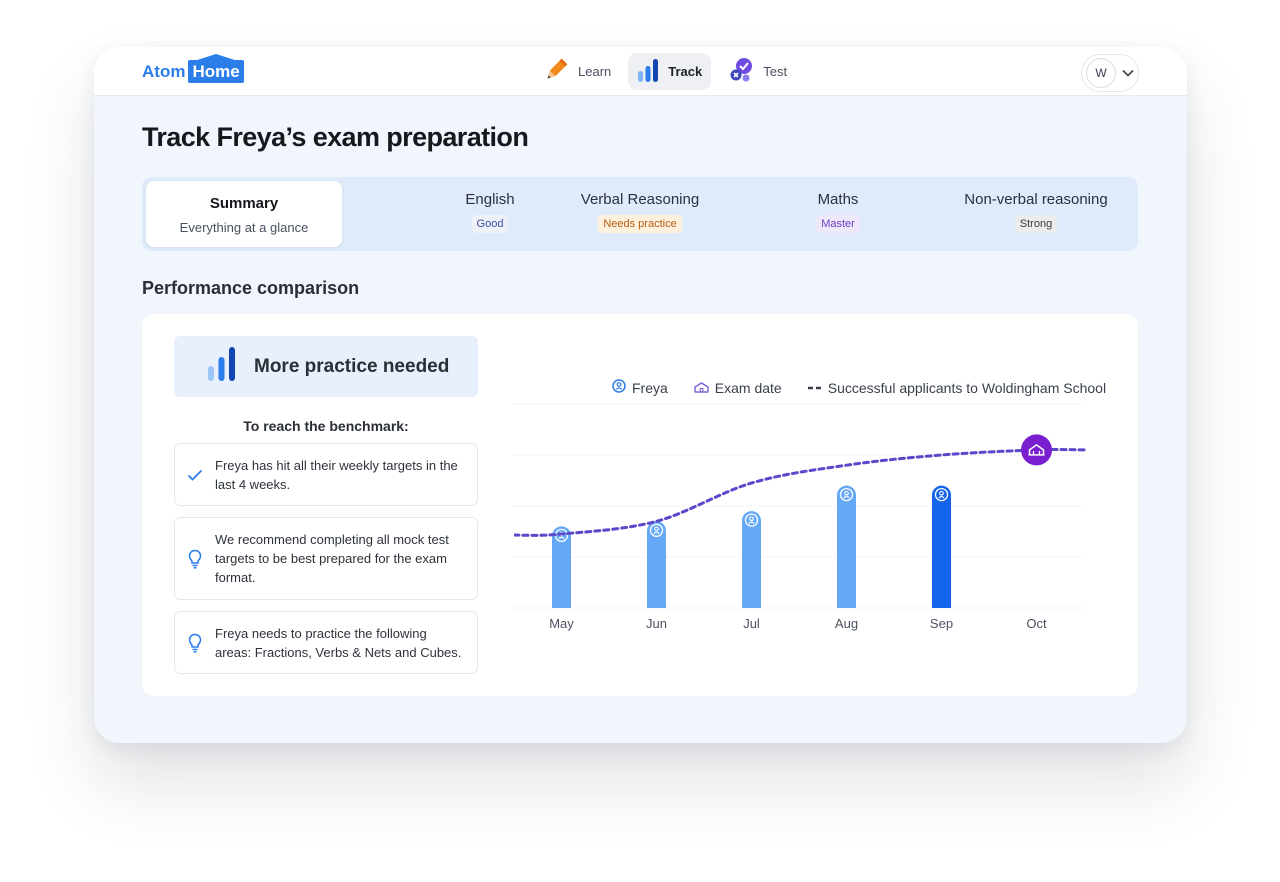 The height and width of the screenshot is (882, 1280). I want to click on performance-chart: May Jun Jul Aug Sep Oct, so click(800, 517).